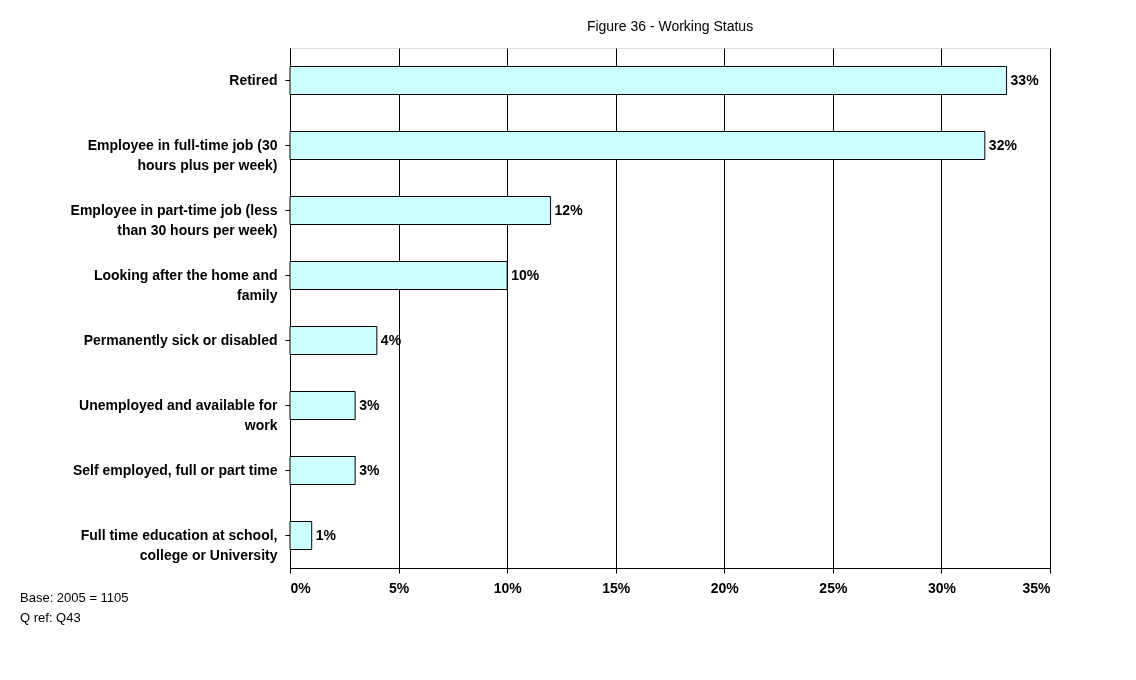 The height and width of the screenshot is (680, 1136). Describe the element at coordinates (74, 597) in the screenshot. I see `text: Base: 2005 = 1105` at that location.